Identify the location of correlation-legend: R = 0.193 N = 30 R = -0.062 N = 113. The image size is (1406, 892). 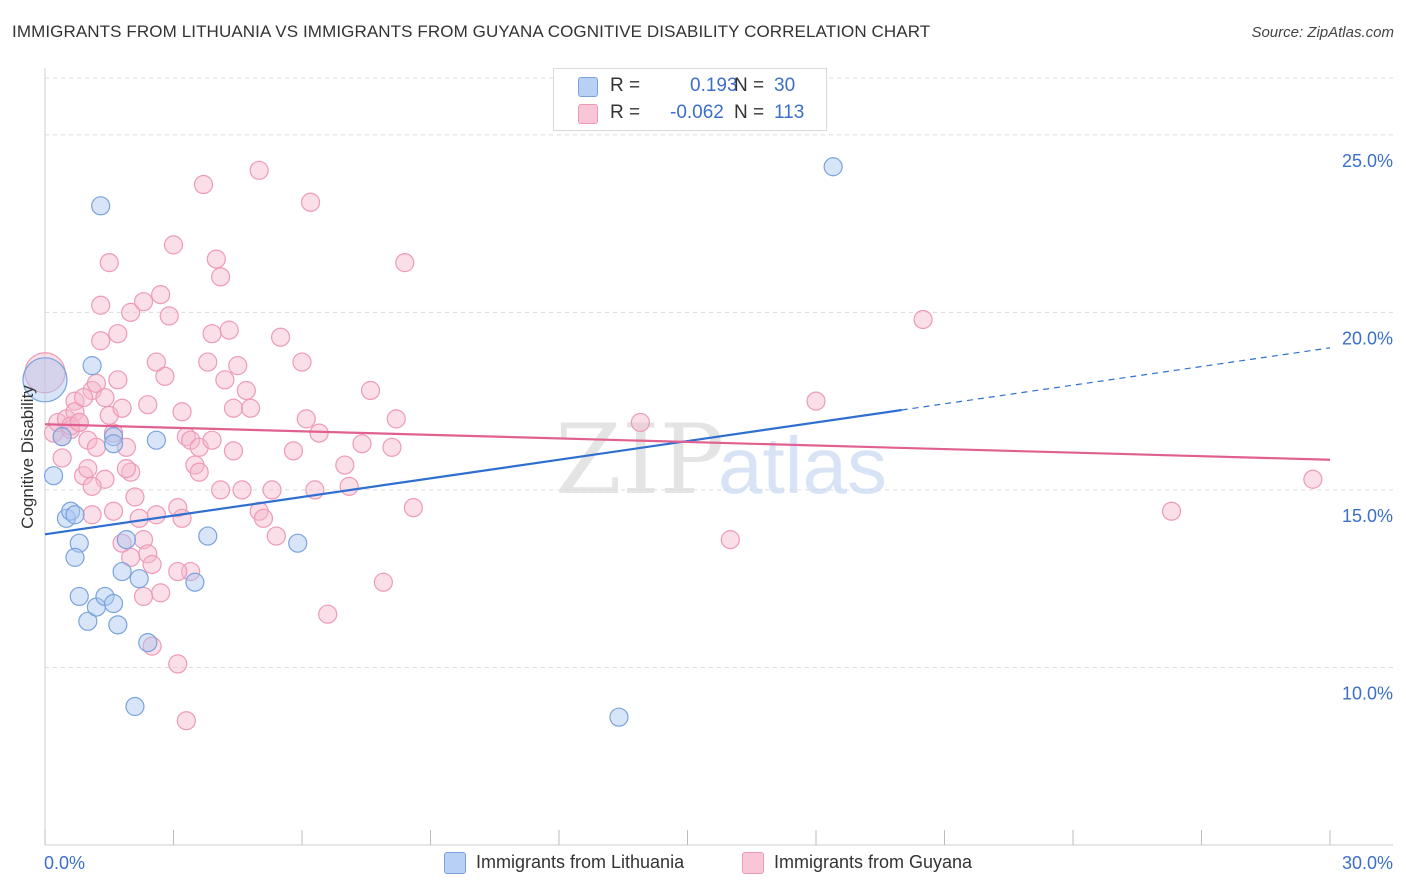
(690, 99).